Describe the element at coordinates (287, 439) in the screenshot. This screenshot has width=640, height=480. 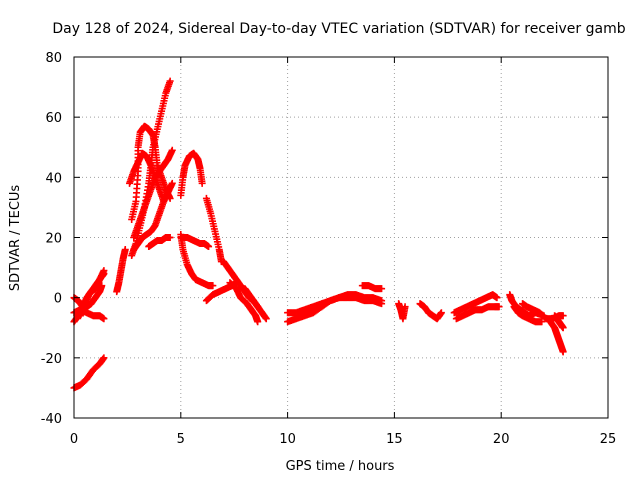
I see `x-tick-label: 10` at that location.